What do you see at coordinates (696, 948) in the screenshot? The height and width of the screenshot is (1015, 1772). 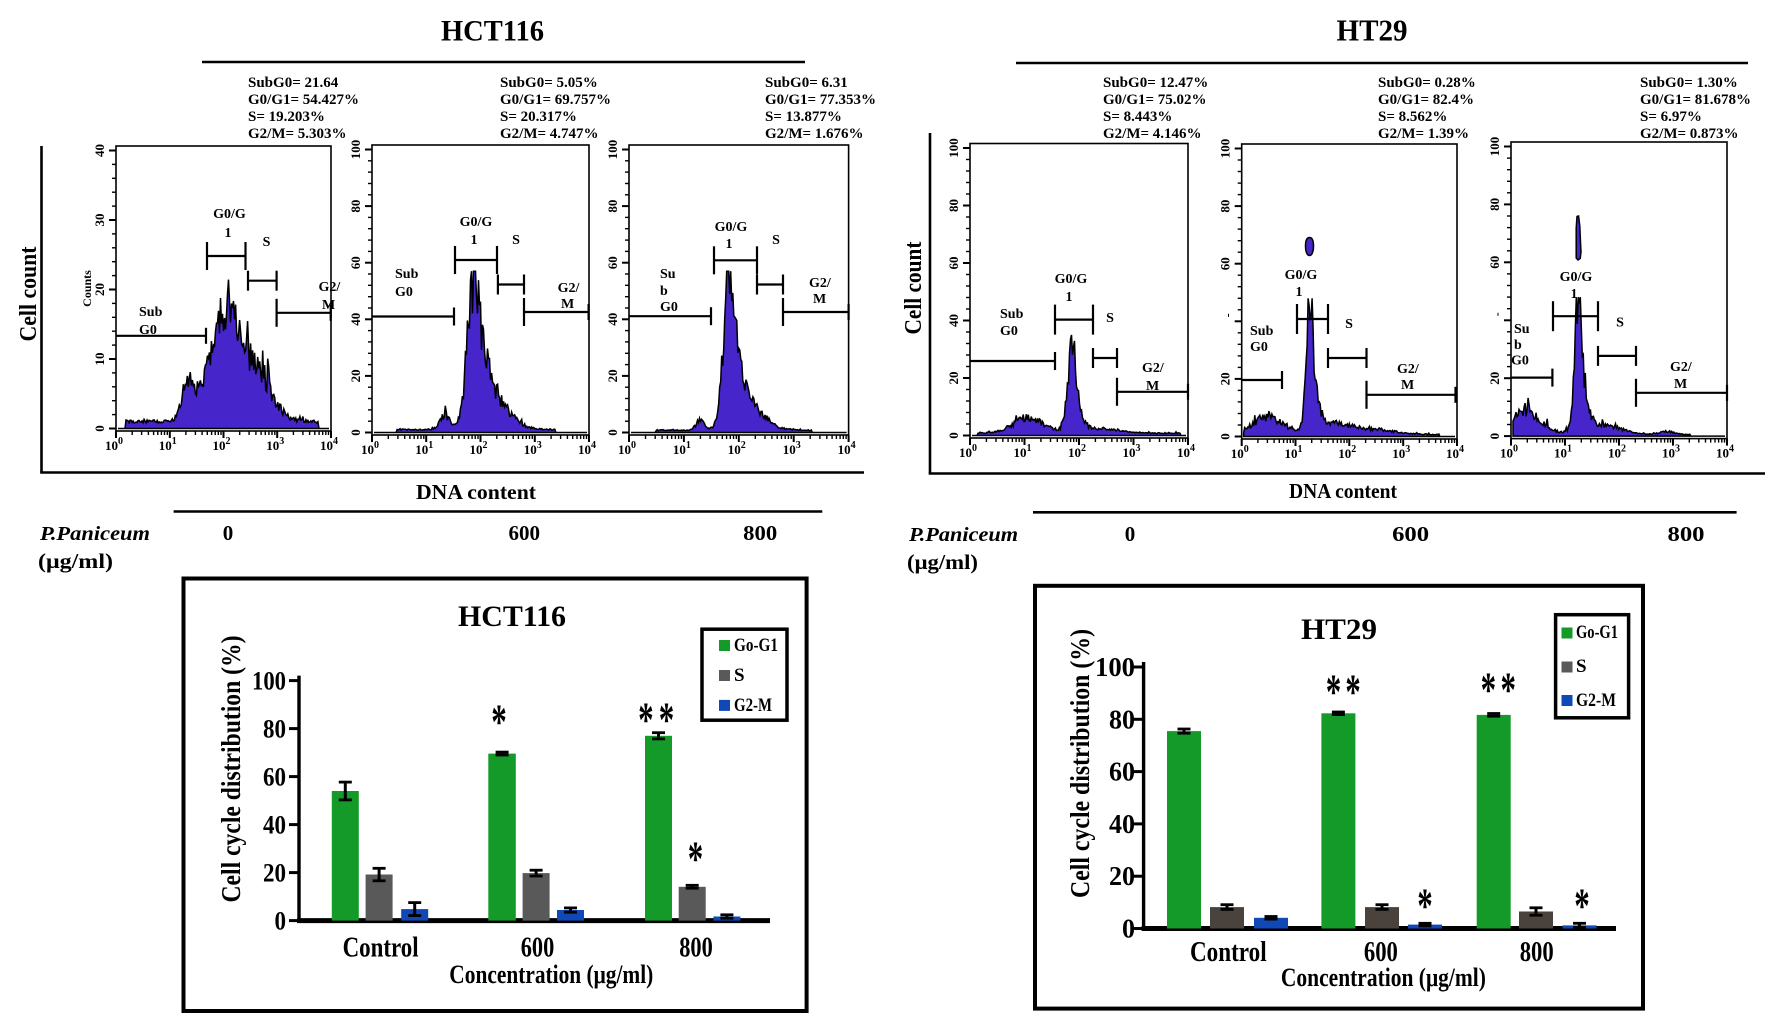 I see `svg-text: 800` at bounding box center [696, 948].